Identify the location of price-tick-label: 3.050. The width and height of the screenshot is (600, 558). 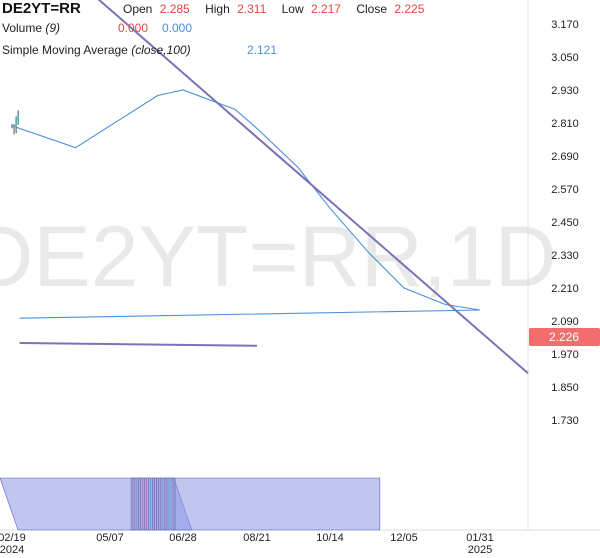
(565, 58).